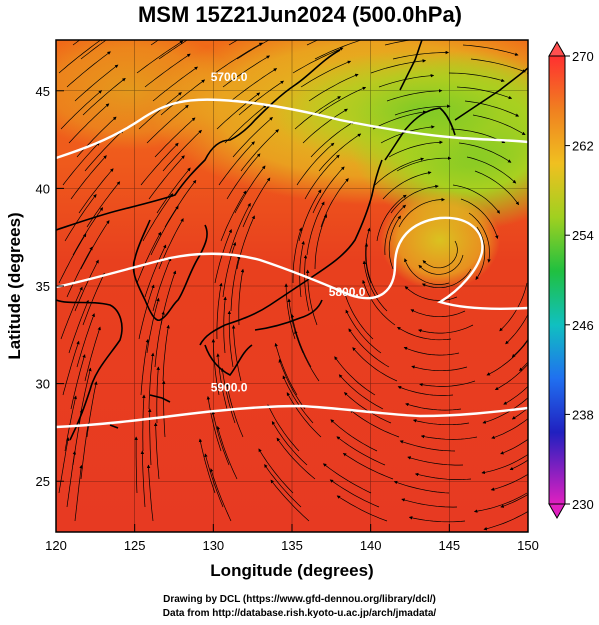 This screenshot has height=625, width=599. Describe the element at coordinates (583, 414) in the screenshot. I see `colorbar-label: 238` at that location.